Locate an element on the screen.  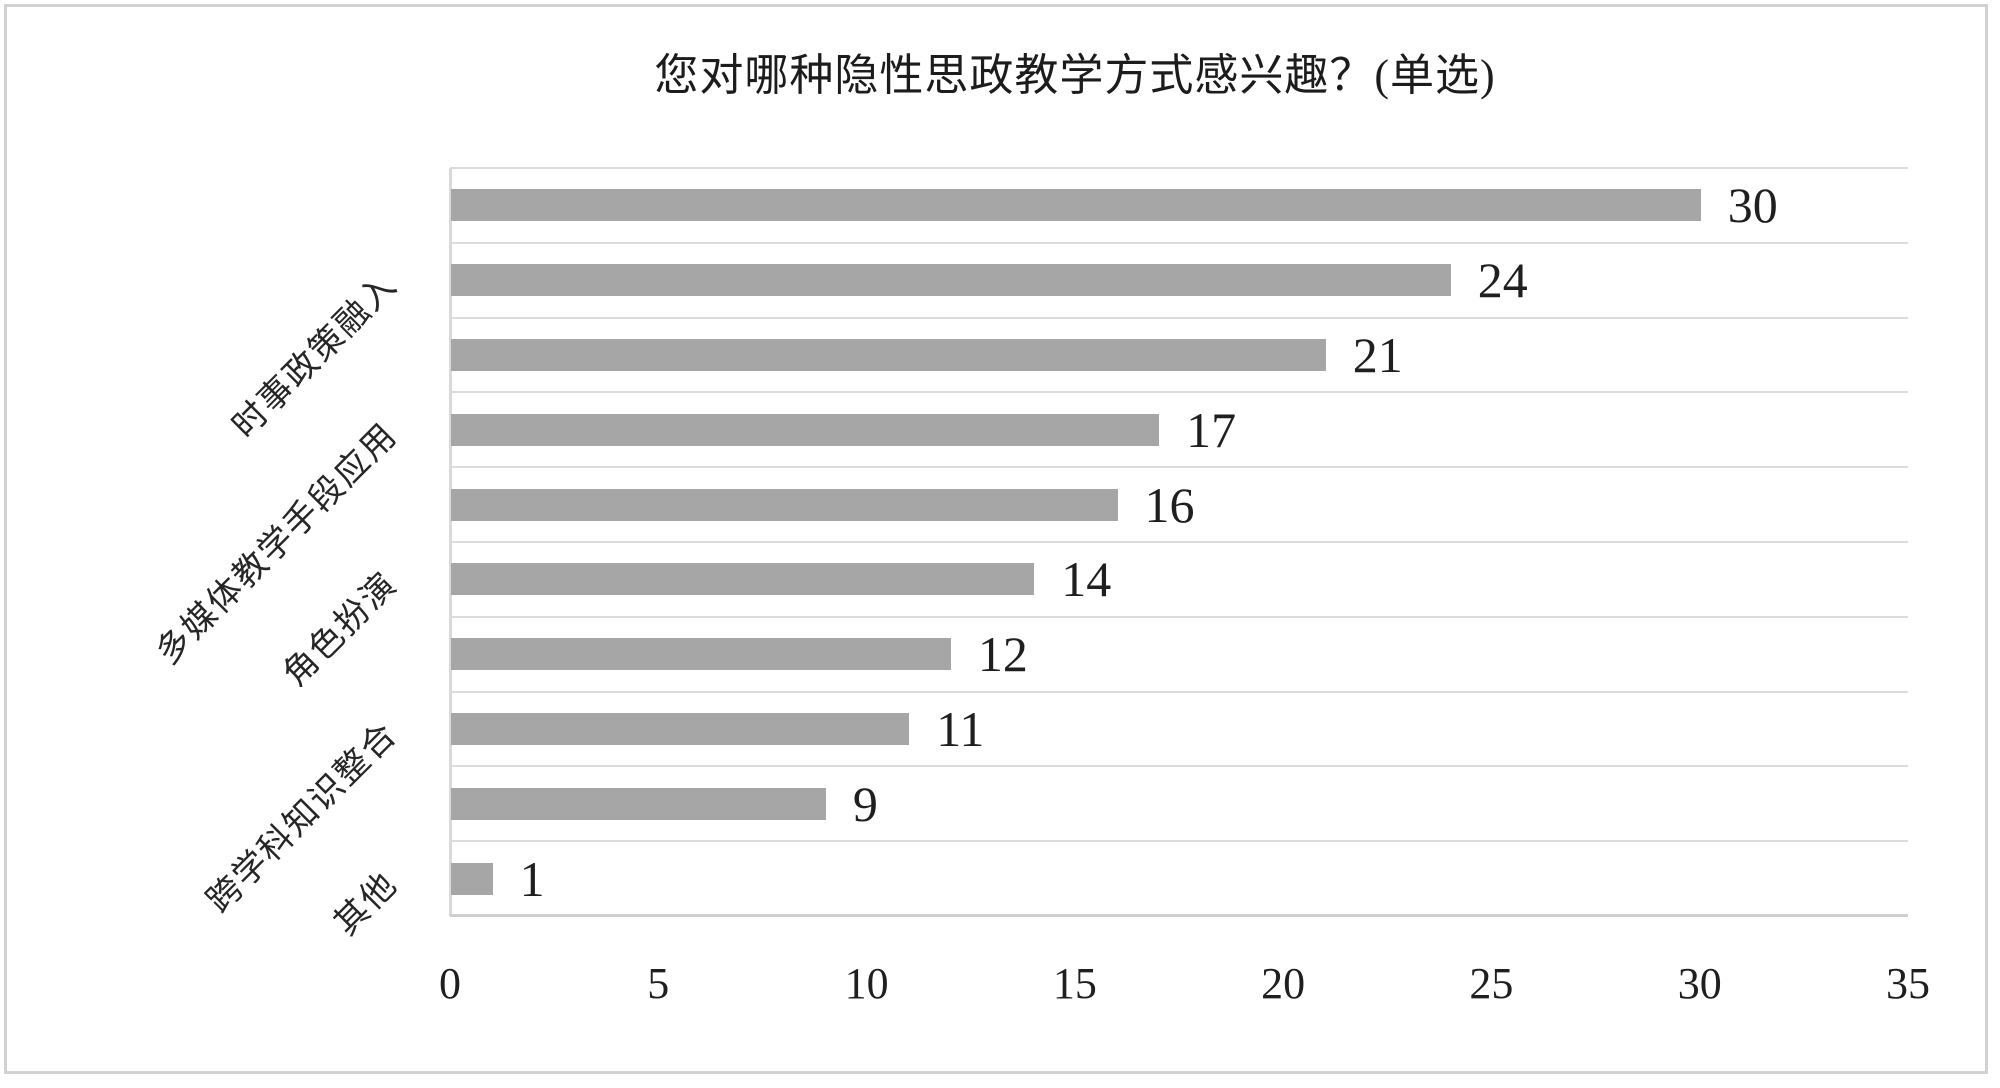
bar-value-label: 11 is located at coordinates (960, 729).